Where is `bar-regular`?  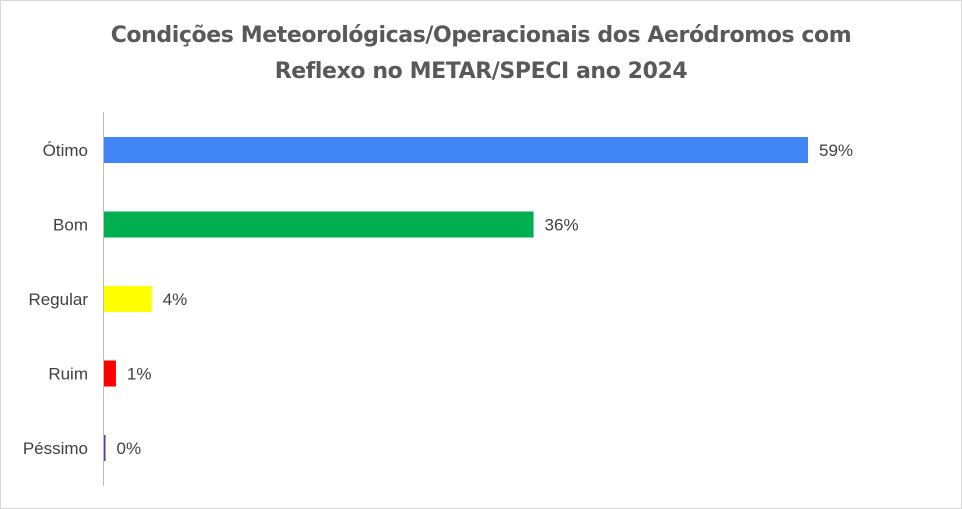 bar-regular is located at coordinates (128, 299).